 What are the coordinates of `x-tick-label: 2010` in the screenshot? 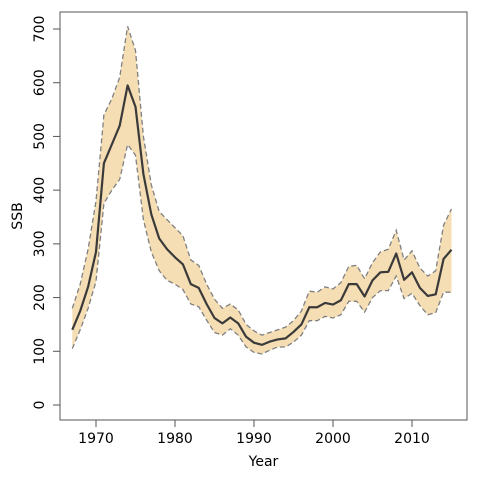 It's located at (412, 439).